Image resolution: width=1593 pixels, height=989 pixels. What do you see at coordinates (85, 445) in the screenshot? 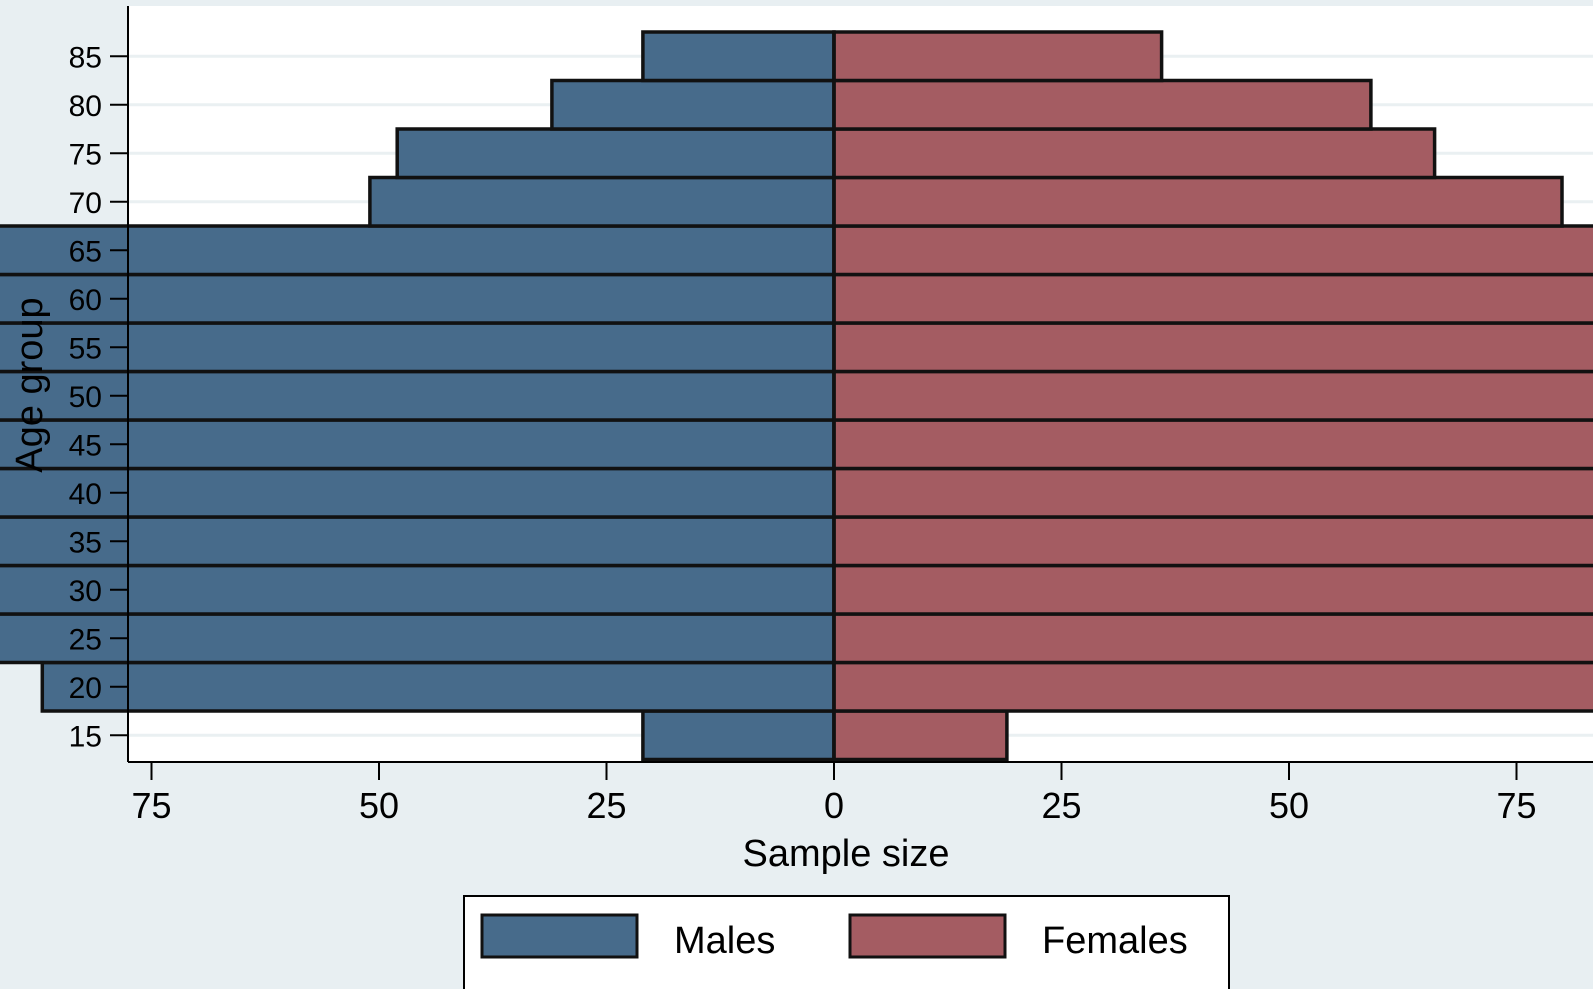
I see `y-tick-label: 45` at bounding box center [85, 445].